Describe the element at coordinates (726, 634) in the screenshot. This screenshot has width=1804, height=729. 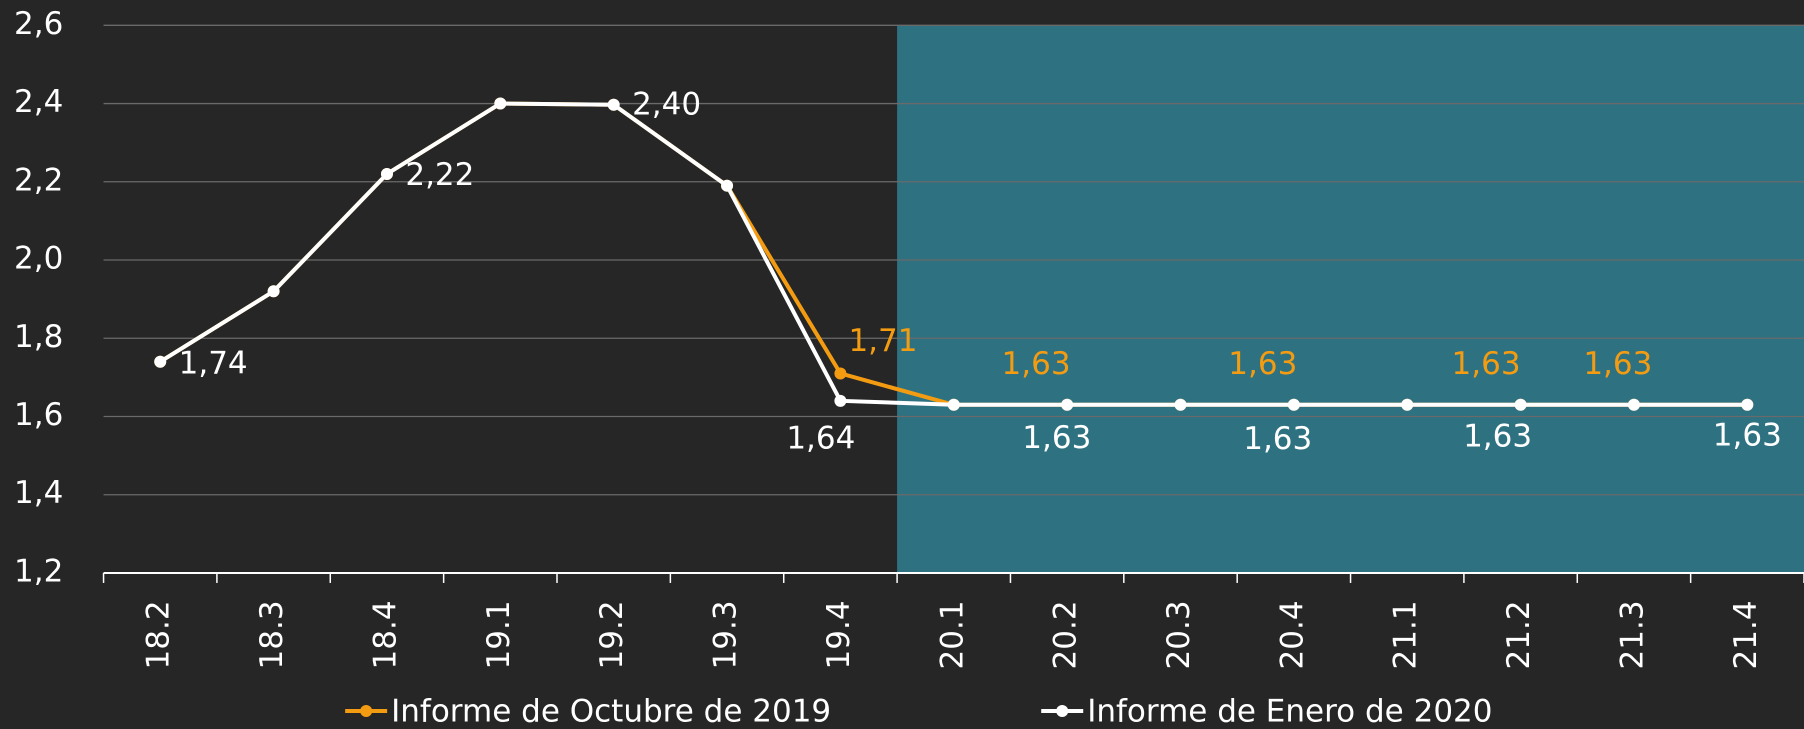
I see `x-tick-label: 19.3` at that location.